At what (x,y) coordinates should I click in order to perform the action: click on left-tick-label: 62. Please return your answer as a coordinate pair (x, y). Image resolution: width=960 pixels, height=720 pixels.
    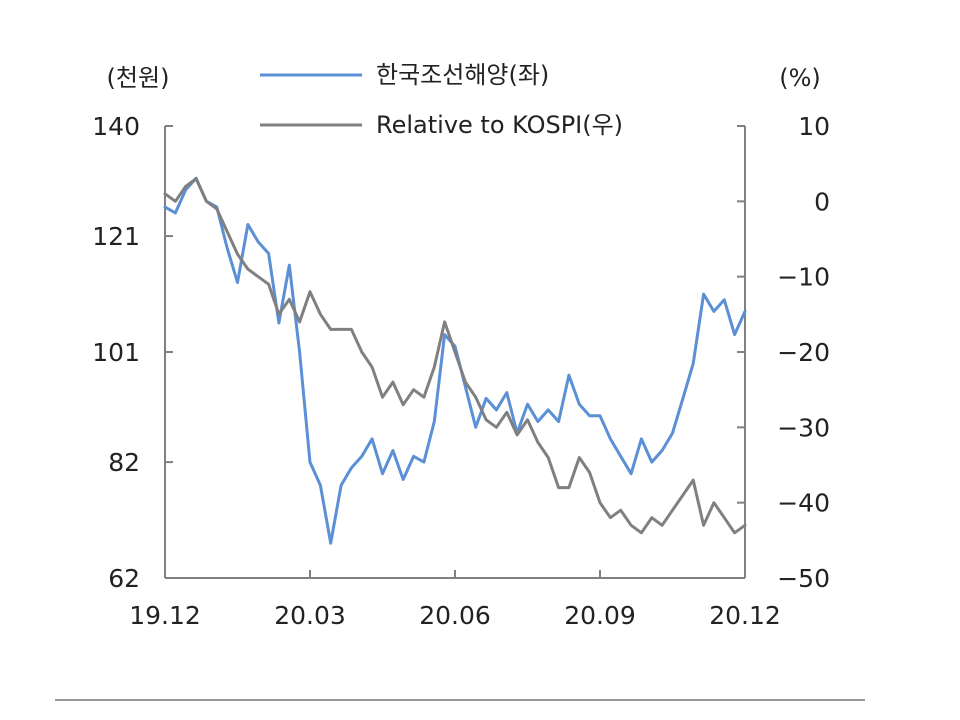
    Looking at the image, I should click on (124, 578).